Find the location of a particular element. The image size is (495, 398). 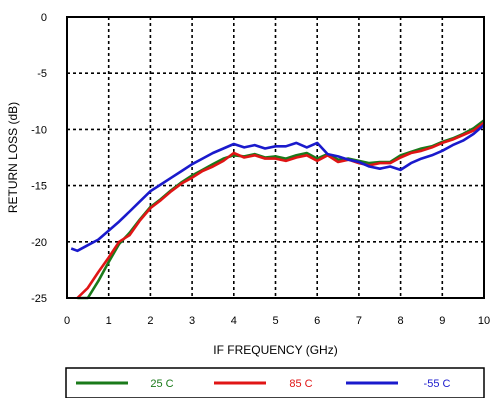

y-tick-label-1: -5 is located at coordinates (42, 74).